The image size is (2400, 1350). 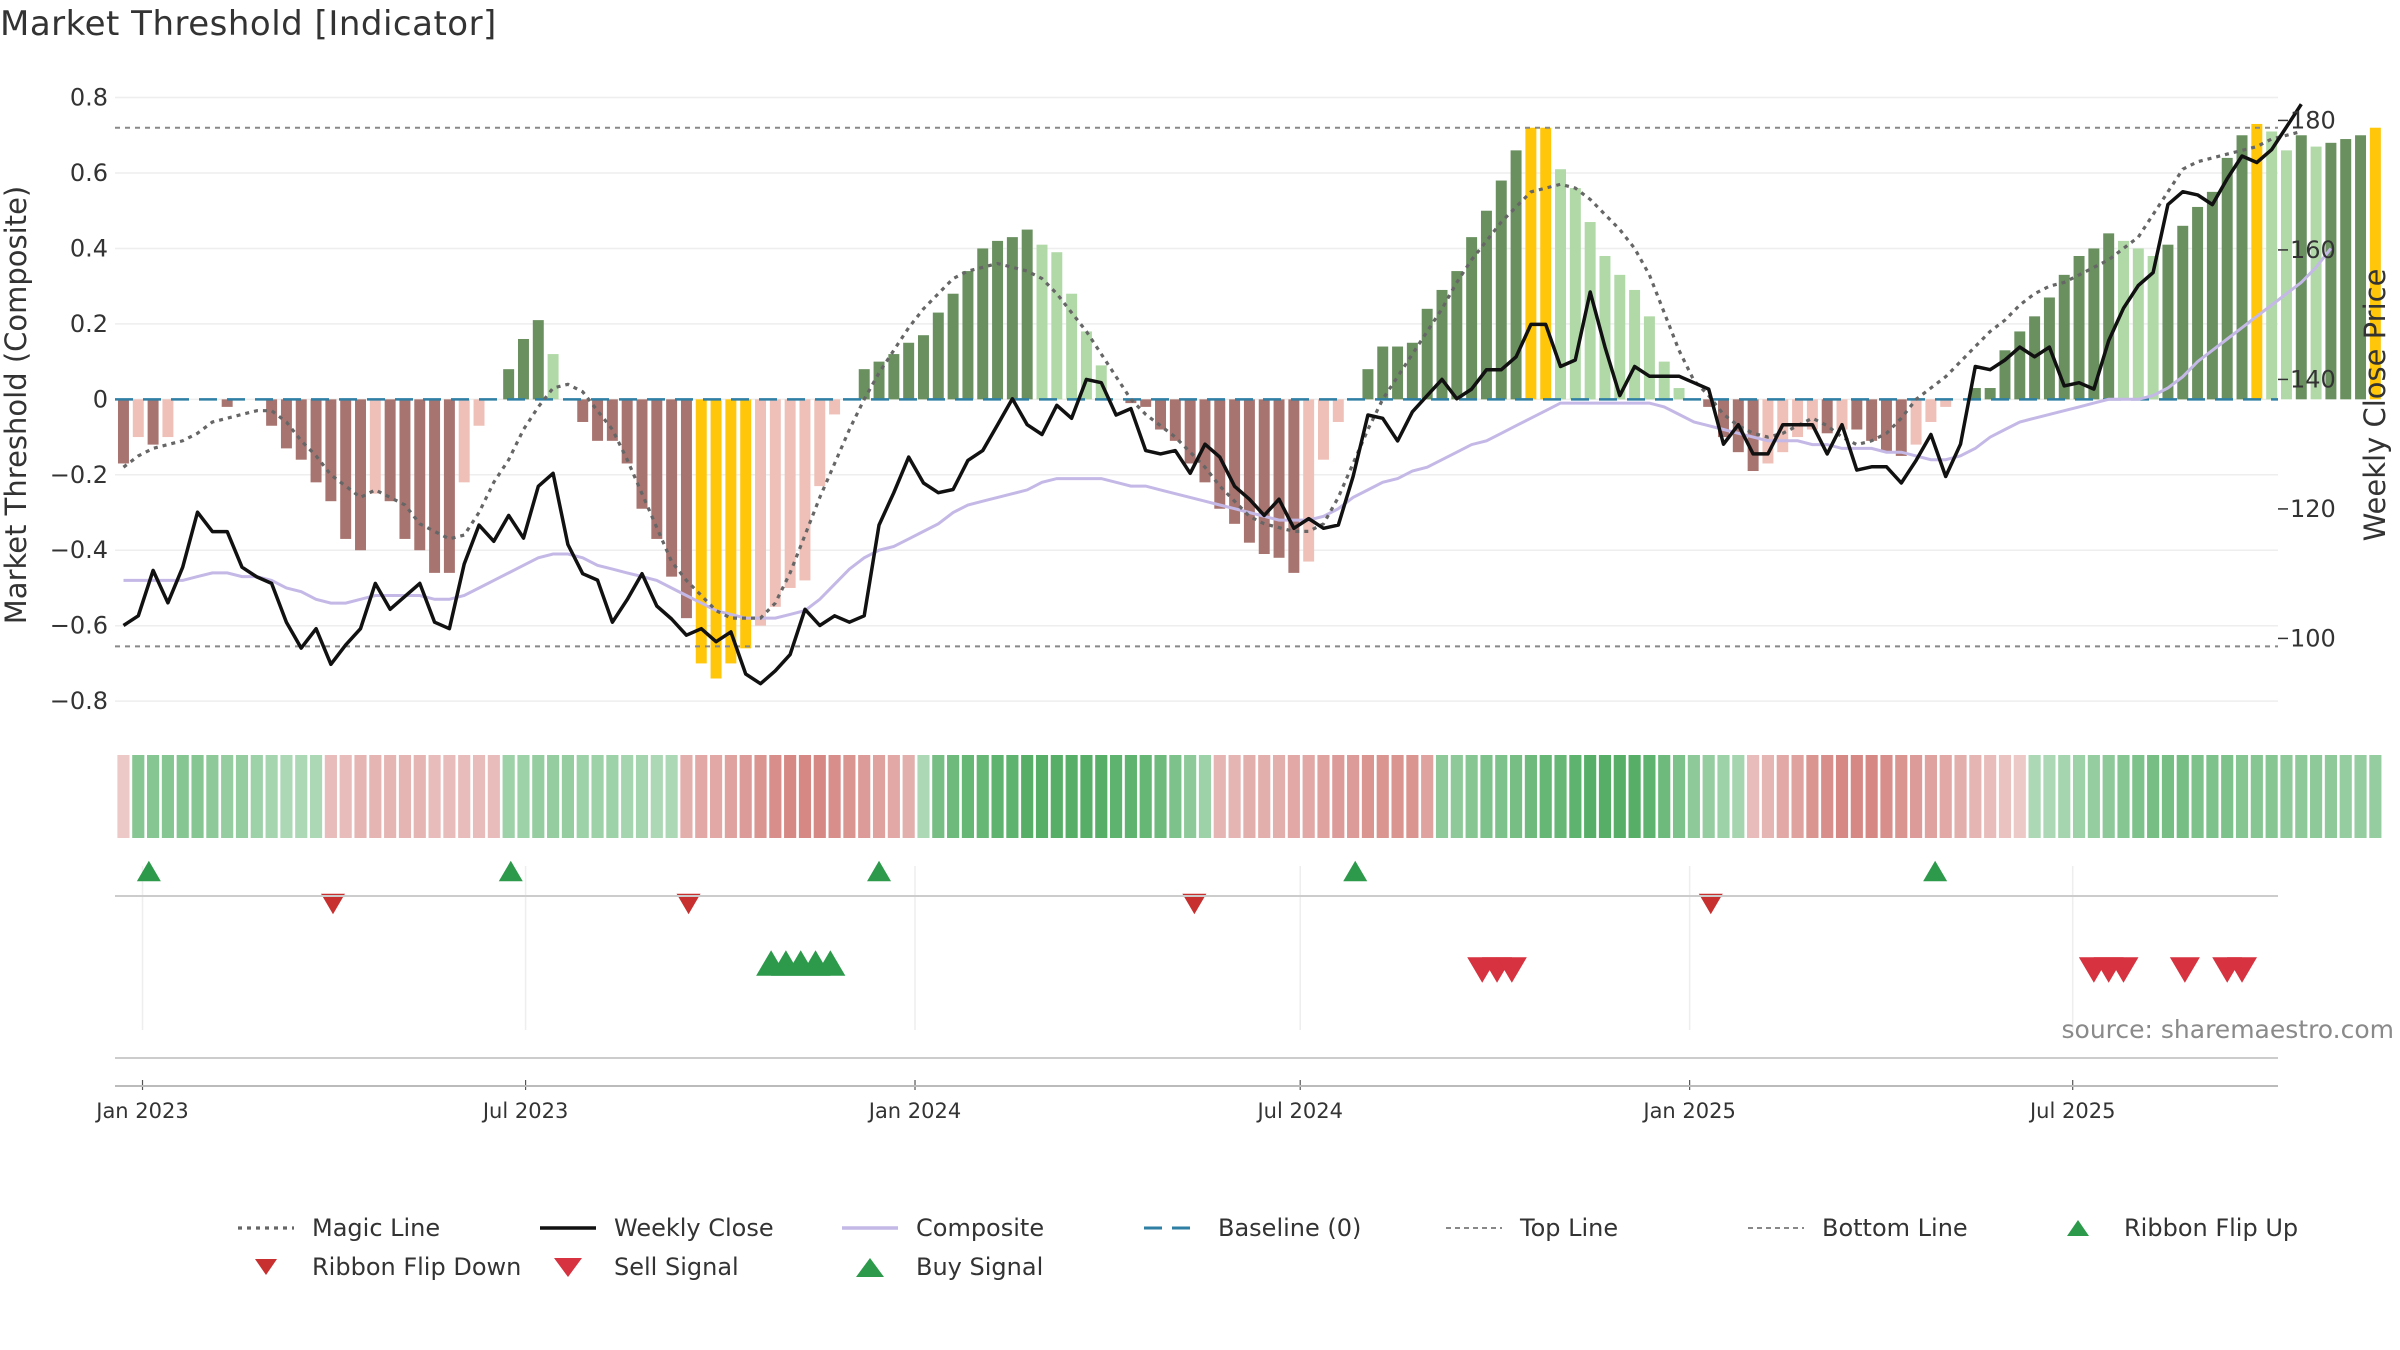 I want to click on legend-item-top: Top Line, so click(x=1595, y=1228).